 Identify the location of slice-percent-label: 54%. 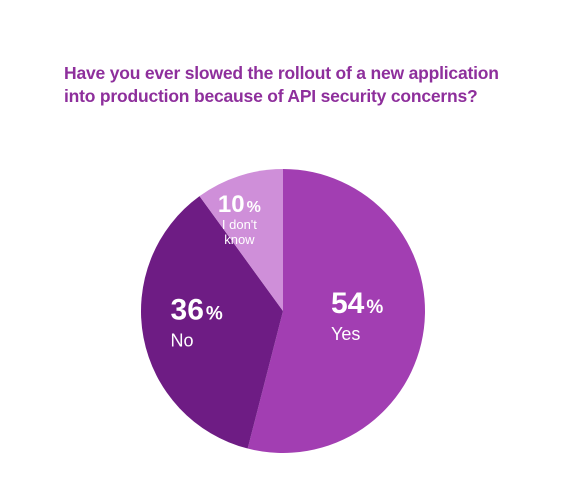
(357, 303).